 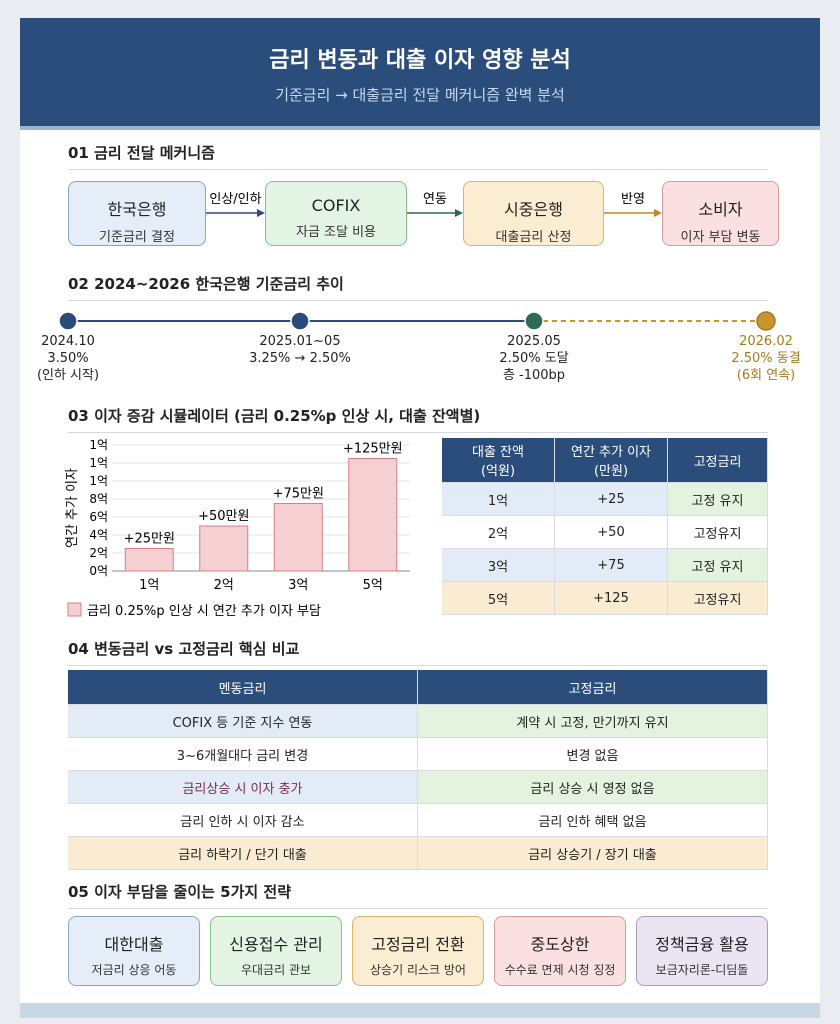 I want to click on timeline-label: 층 -100bp, so click(x=534, y=375).